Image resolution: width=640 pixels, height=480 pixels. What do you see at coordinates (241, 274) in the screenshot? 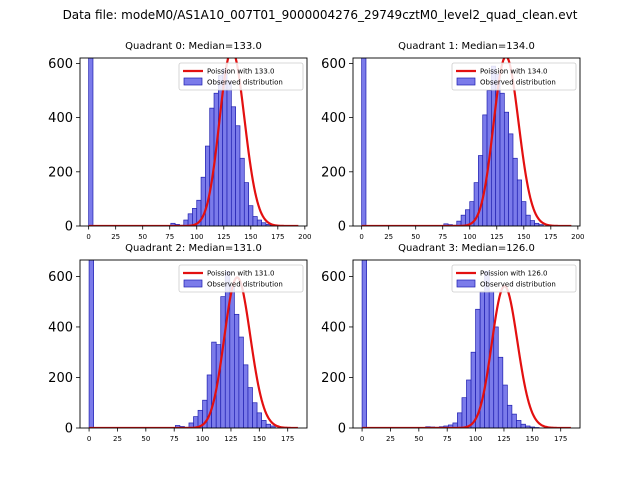
I see `legend-curve-label: Poission with 131.0` at bounding box center [241, 274].